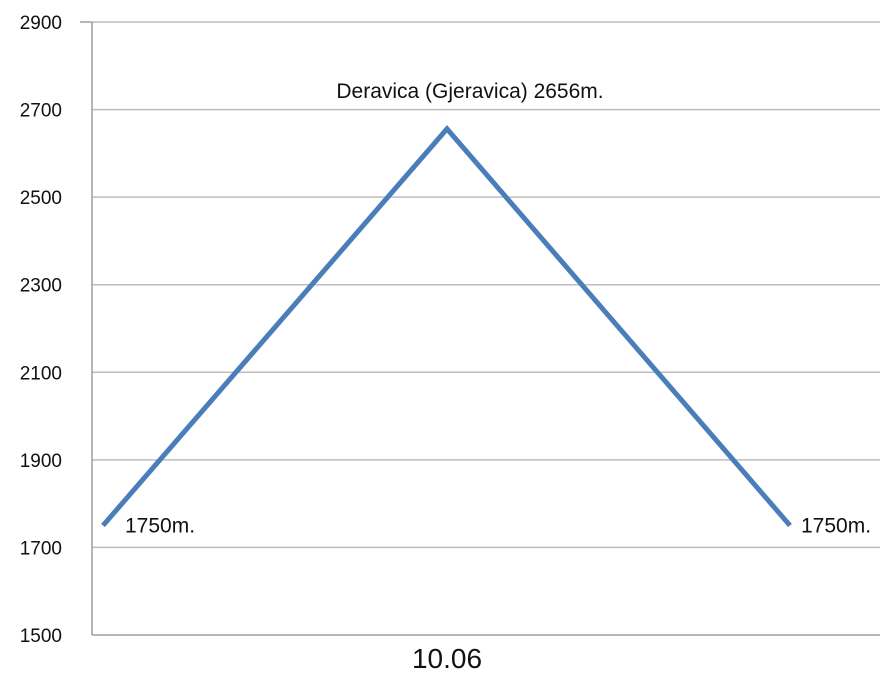  Describe the element at coordinates (41, 286) in the screenshot. I see `y-tick-label-2300: 2300` at that location.